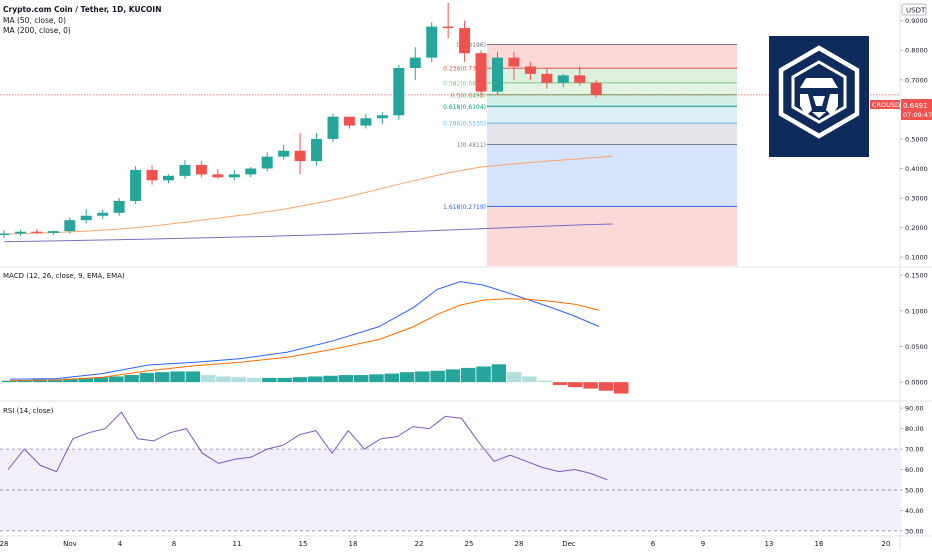 Image resolution: width=932 pixels, height=555 pixels. What do you see at coordinates (308, 195) in the screenshot?
I see `ma50-line` at bounding box center [308, 195].